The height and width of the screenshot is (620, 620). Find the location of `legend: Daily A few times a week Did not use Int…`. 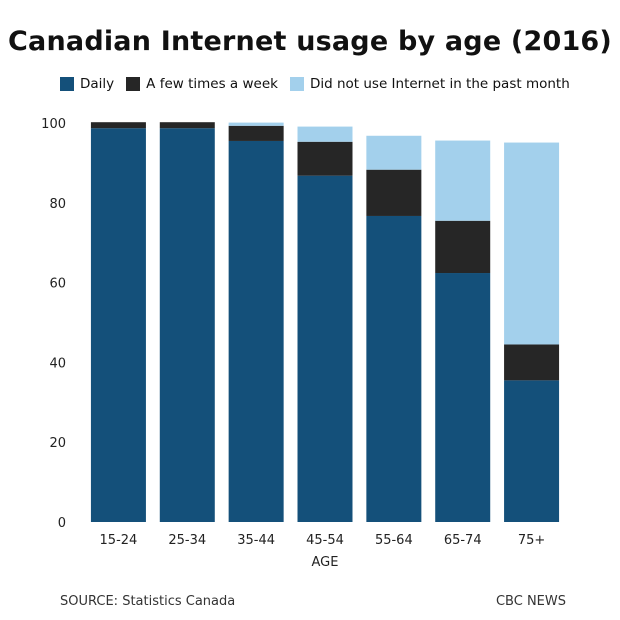

legend: Daily A few times a week Did not use Int… is located at coordinates (321, 84).